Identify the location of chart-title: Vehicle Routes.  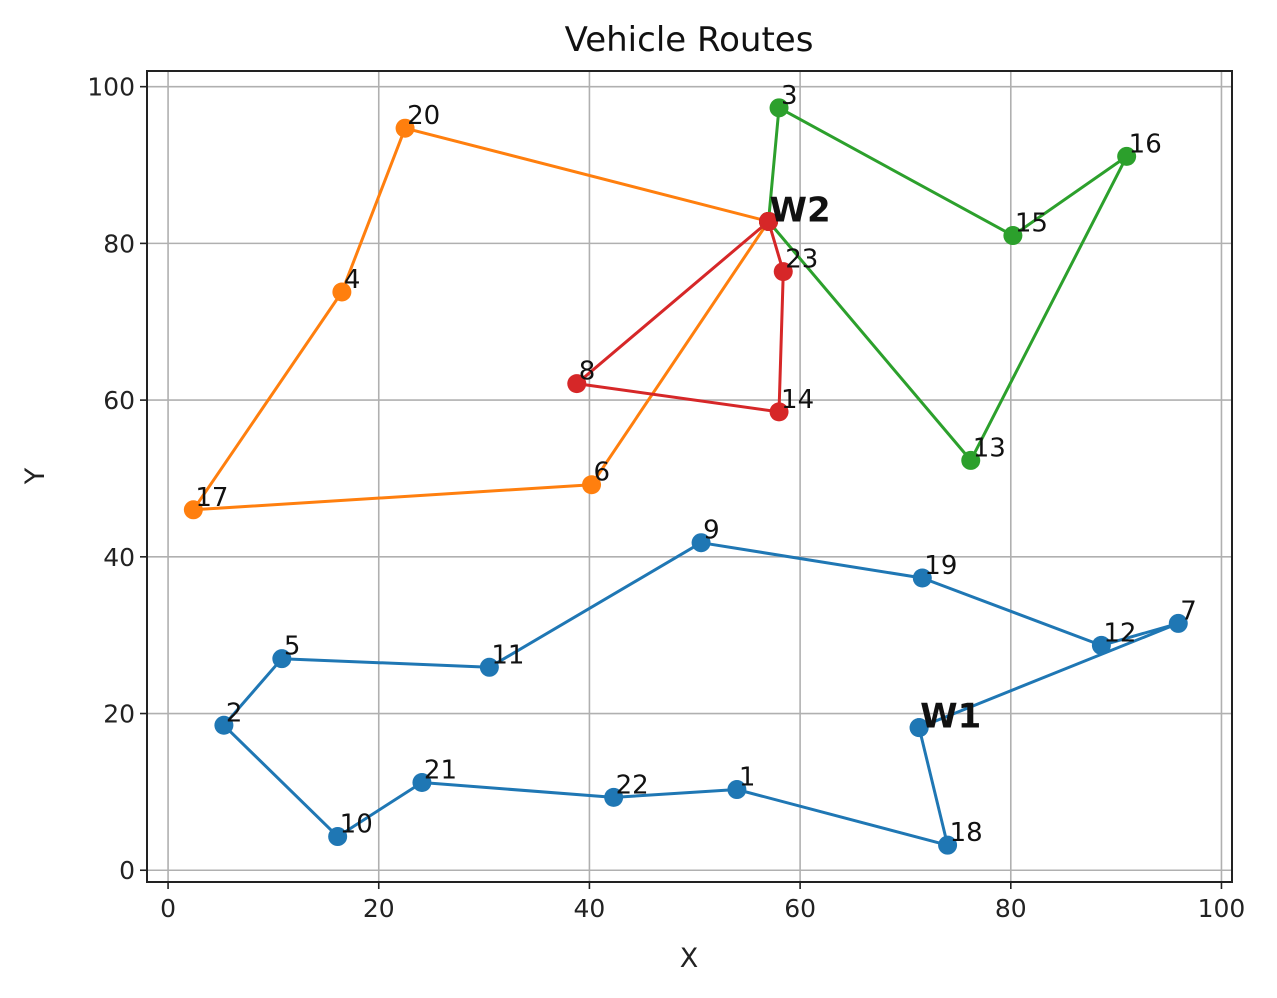
(689, 40).